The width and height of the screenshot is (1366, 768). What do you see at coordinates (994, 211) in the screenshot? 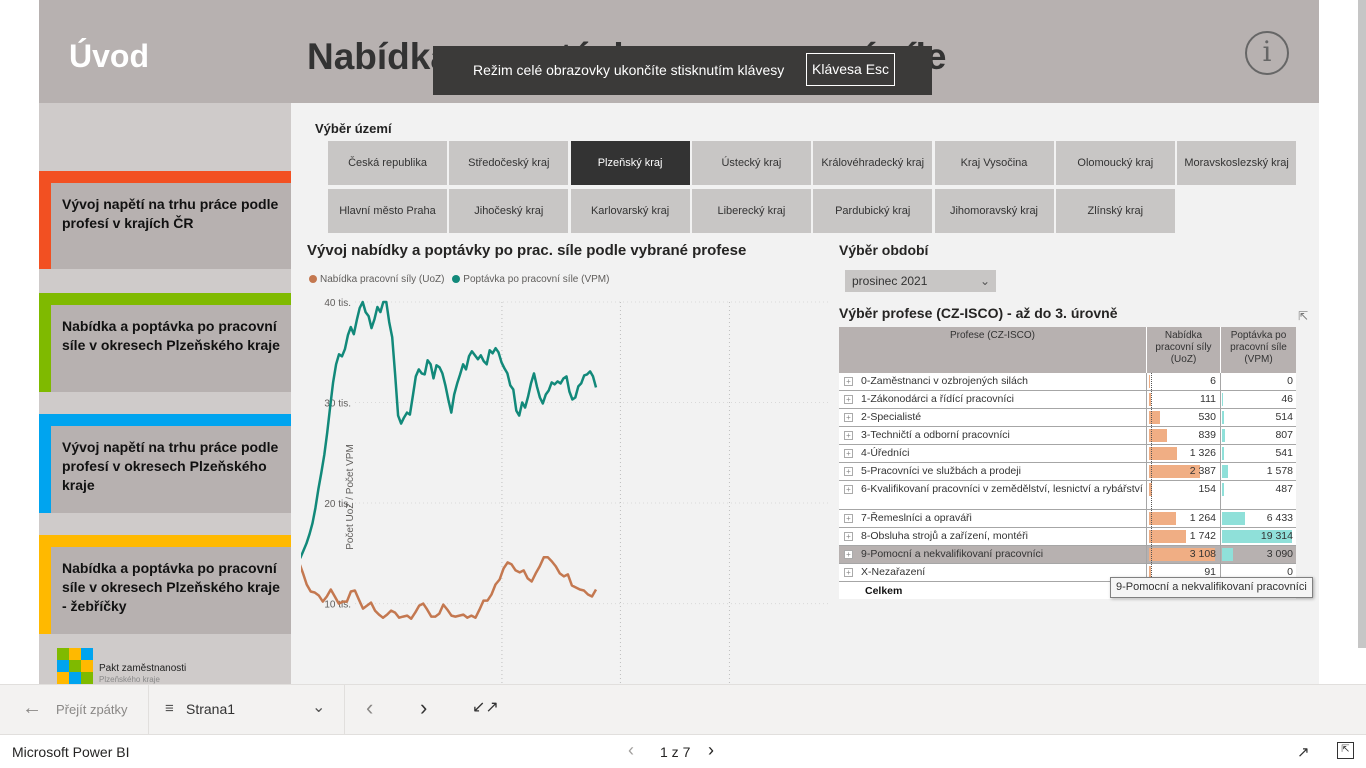
I see `territory-tile: Jihomoravský kraj` at bounding box center [994, 211].